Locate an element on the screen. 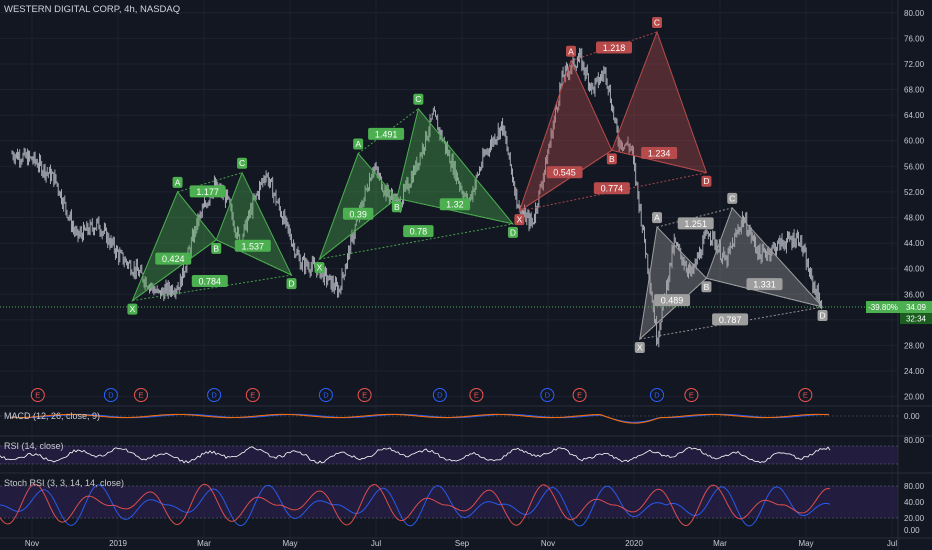  x-tick-label: 2019 is located at coordinates (118, 543).